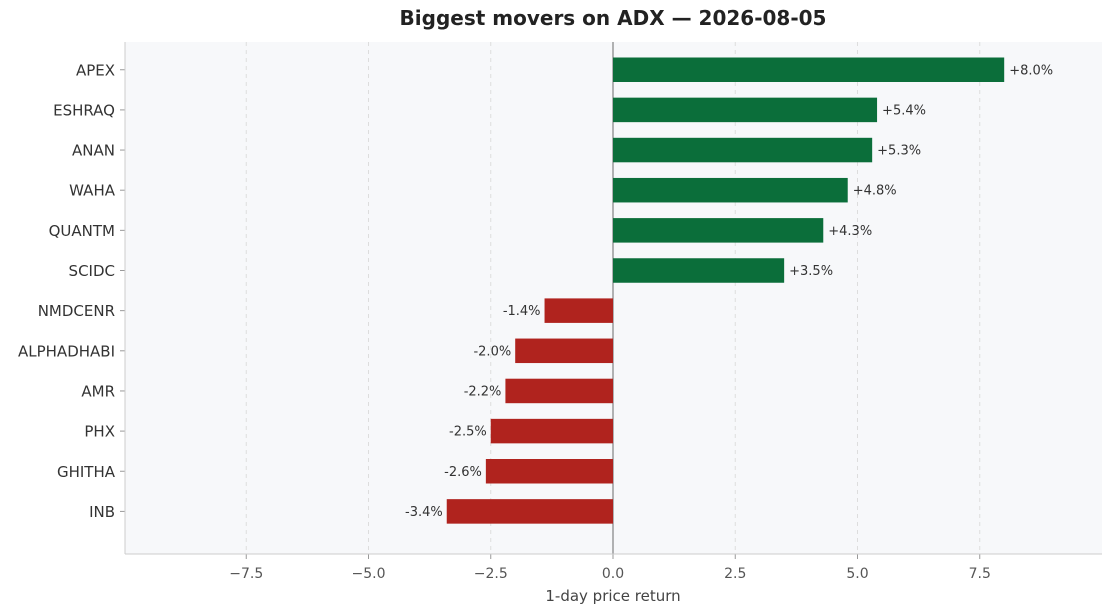  Describe the element at coordinates (92, 191) in the screenshot. I see `y-tick-label: WAHA` at that location.